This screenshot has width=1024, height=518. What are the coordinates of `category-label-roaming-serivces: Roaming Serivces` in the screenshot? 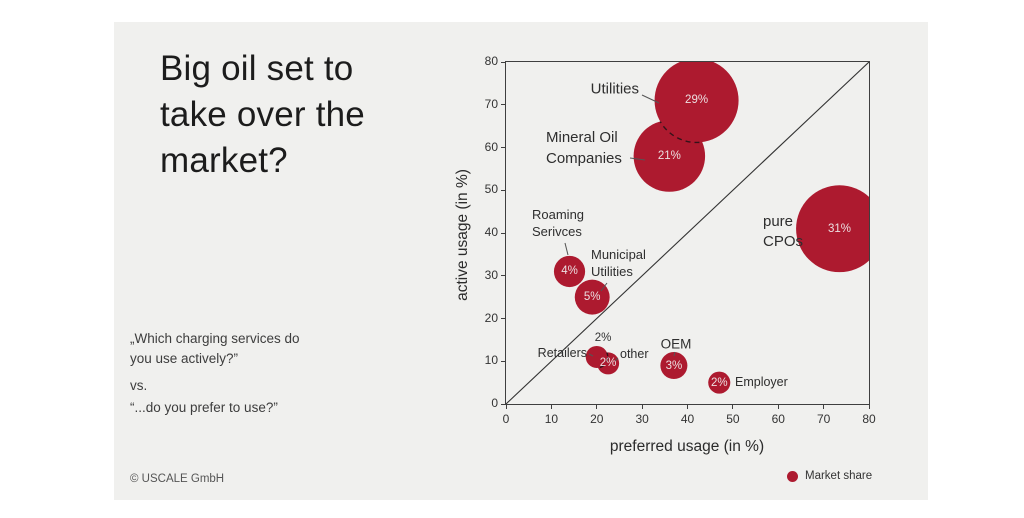 It's located at (558, 223).